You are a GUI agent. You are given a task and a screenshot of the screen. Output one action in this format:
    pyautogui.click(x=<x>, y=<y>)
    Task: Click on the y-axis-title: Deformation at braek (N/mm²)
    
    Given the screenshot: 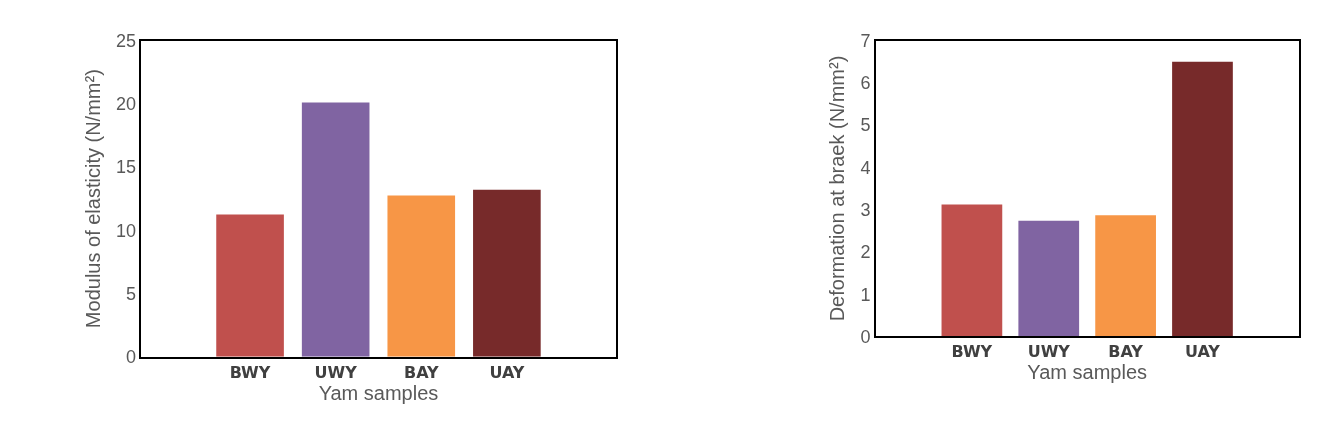 What is the action you would take?
    pyautogui.click(x=837, y=188)
    